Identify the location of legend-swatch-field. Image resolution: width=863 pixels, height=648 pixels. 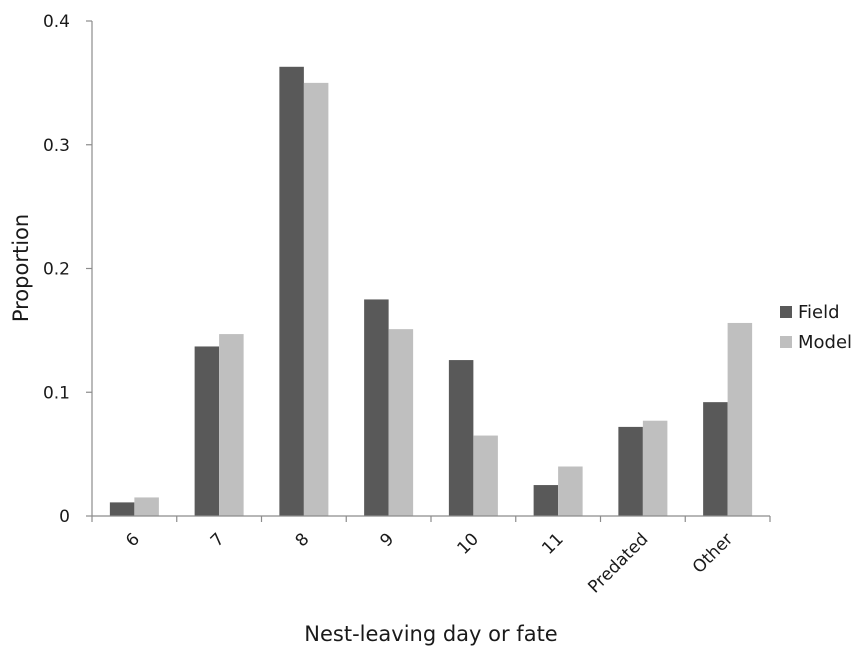
(786, 312).